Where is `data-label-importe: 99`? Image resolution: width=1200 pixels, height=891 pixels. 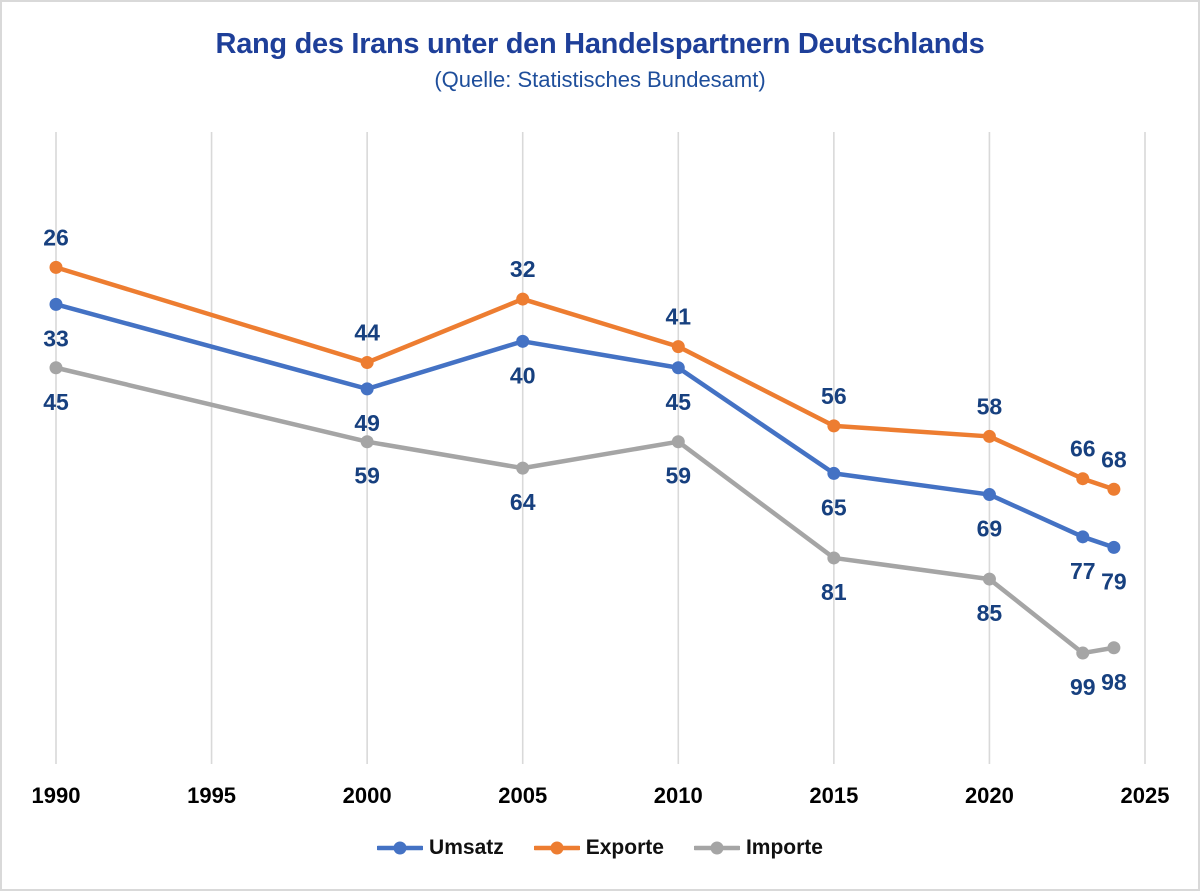
data-label-importe: 99 is located at coordinates (1083, 687).